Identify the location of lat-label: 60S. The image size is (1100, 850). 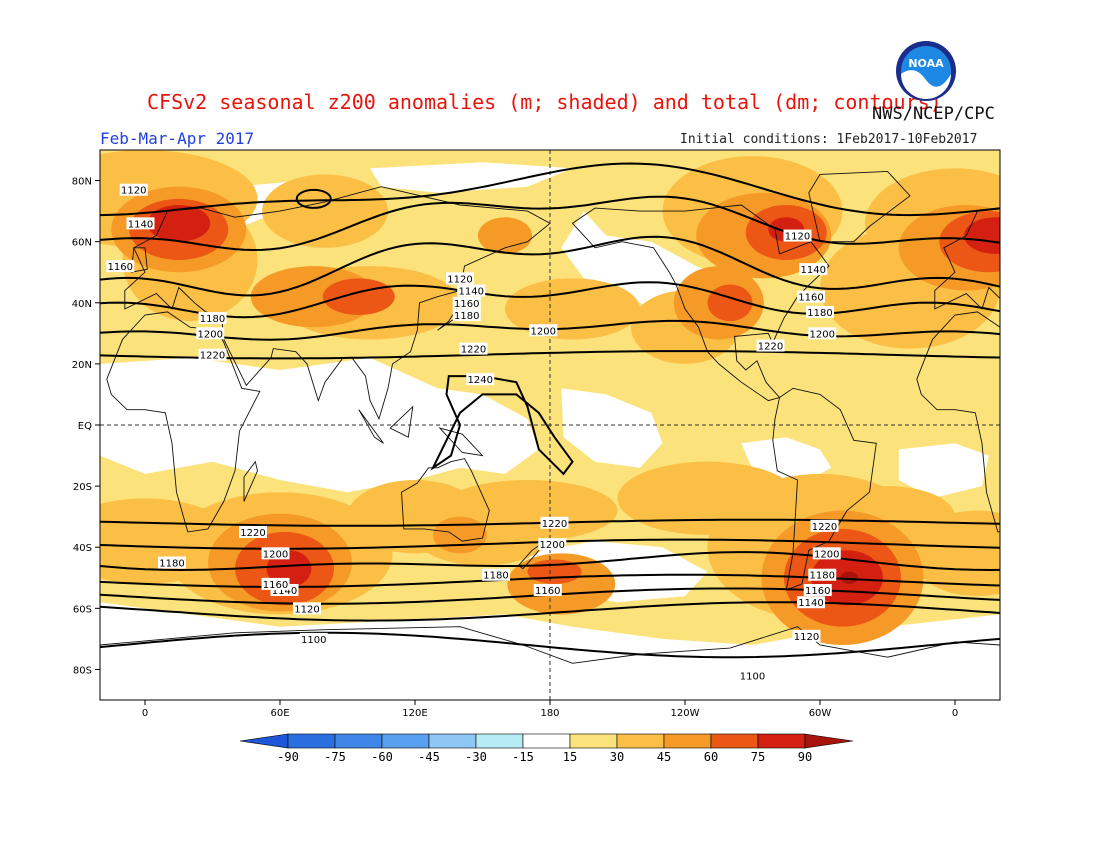
(82, 609).